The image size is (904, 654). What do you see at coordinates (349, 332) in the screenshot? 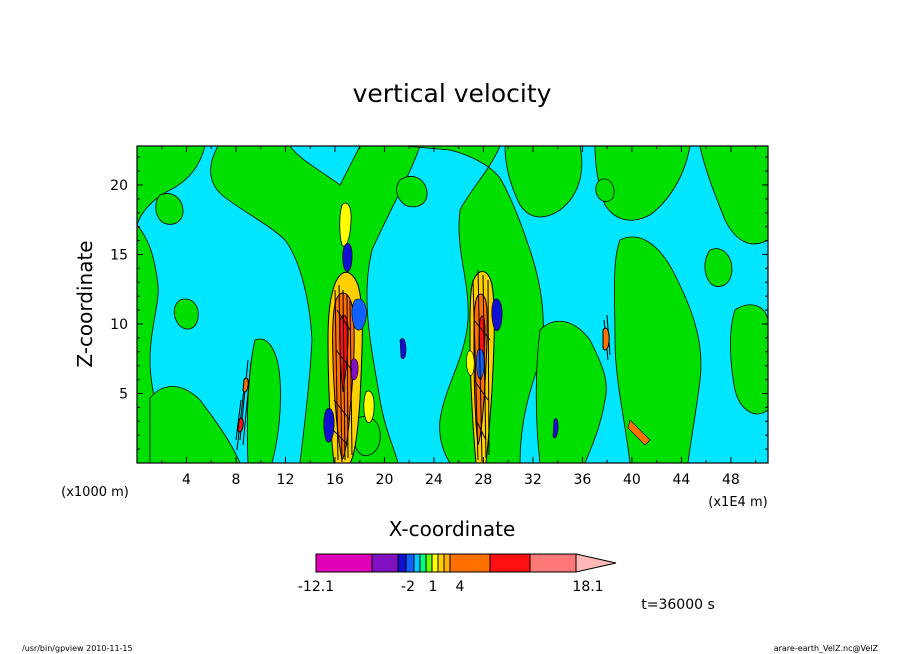
I see `convective-core-x17` at bounding box center [349, 332].